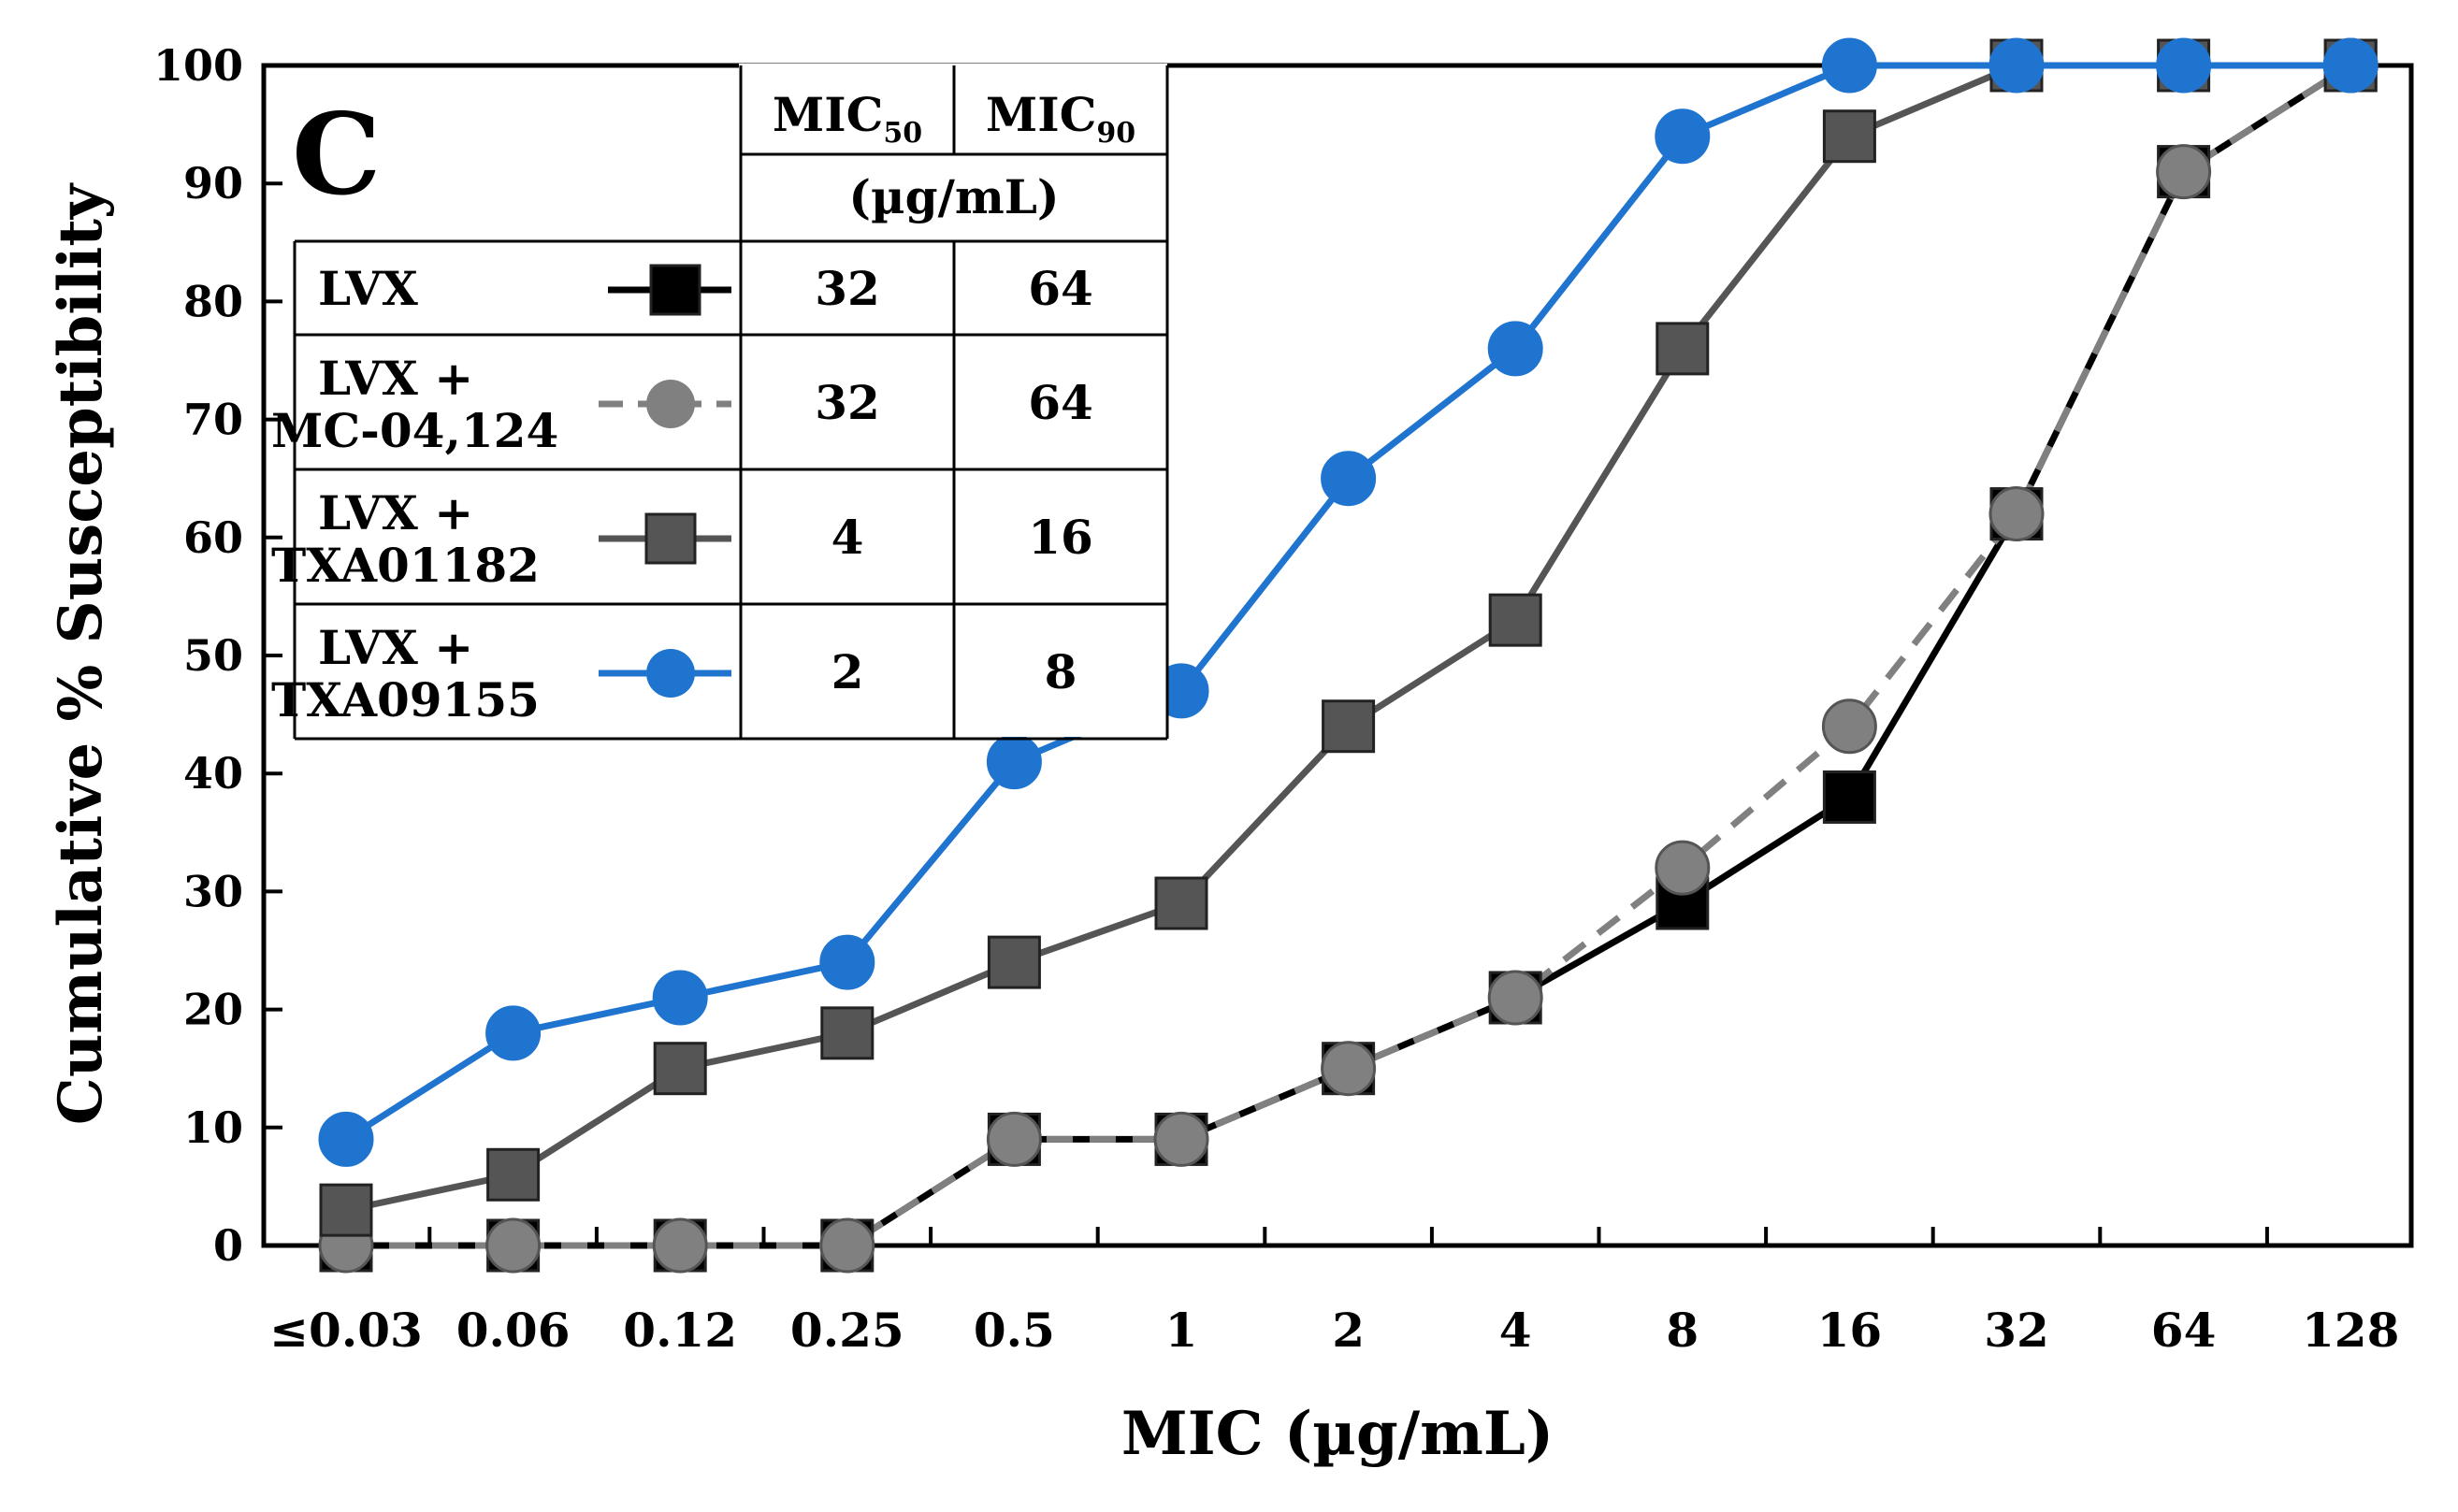 Image resolution: width=2458 pixels, height=1512 pixels. I want to click on y-tick-label: 40, so click(213, 773).